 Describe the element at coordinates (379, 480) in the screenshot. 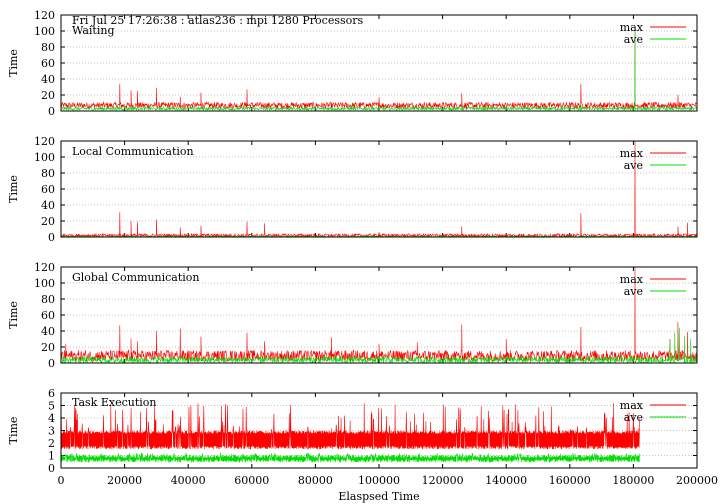

I see `x-tick-label: 100000` at that location.